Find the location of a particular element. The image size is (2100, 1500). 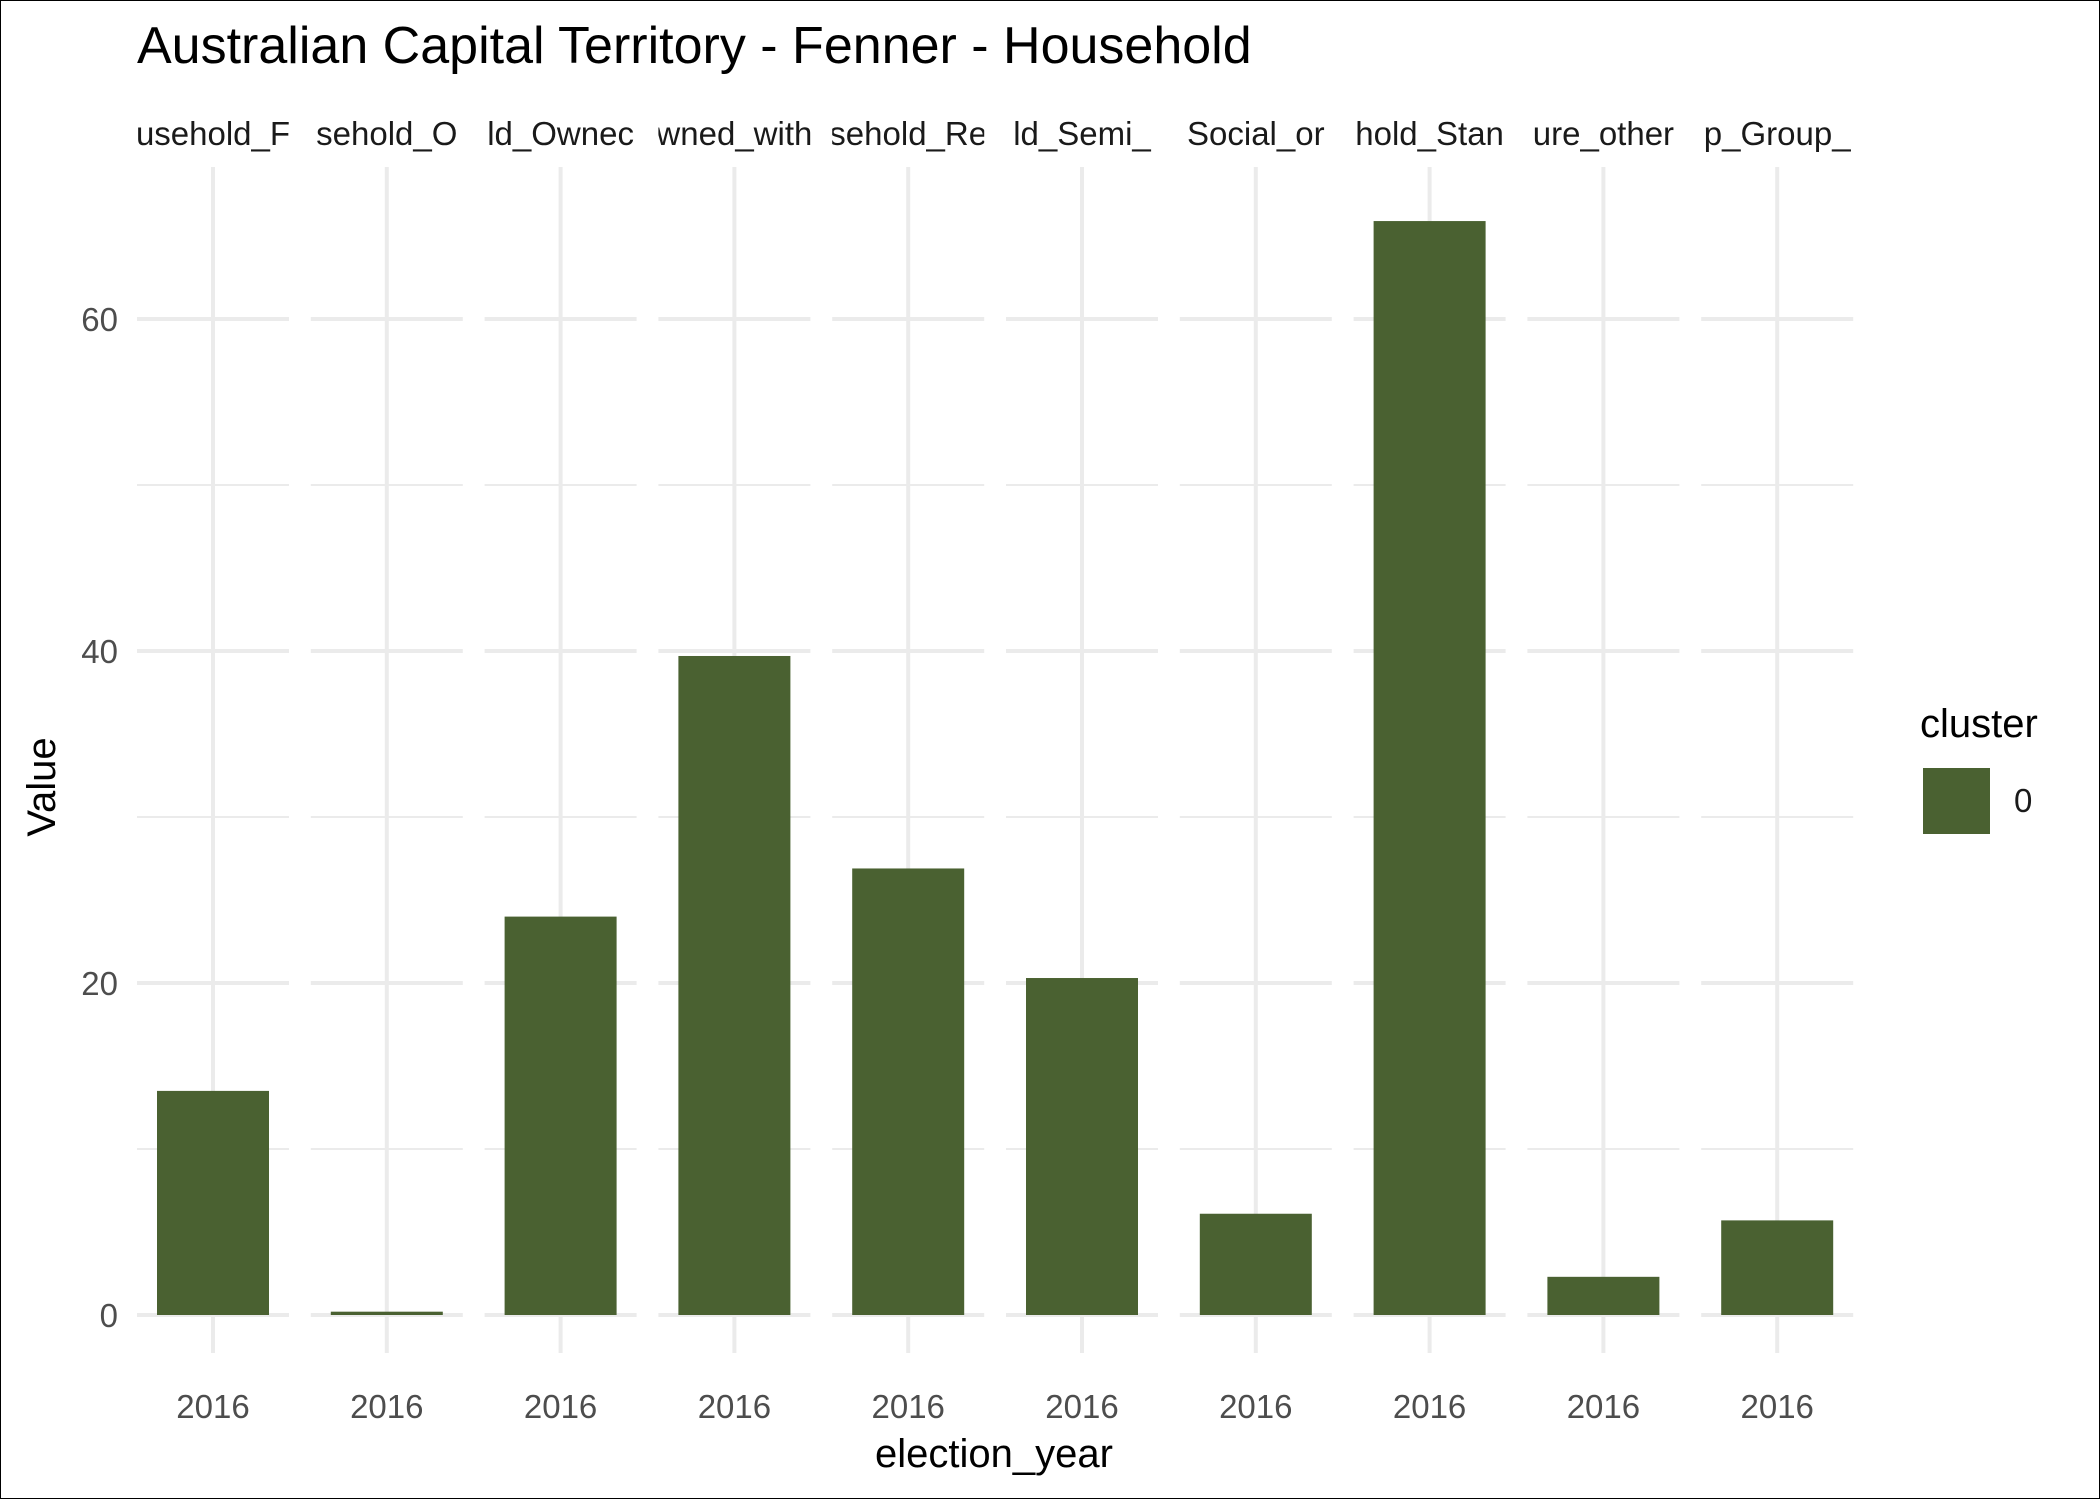

facet-strip-label: Social_or is located at coordinates (1256, 133).